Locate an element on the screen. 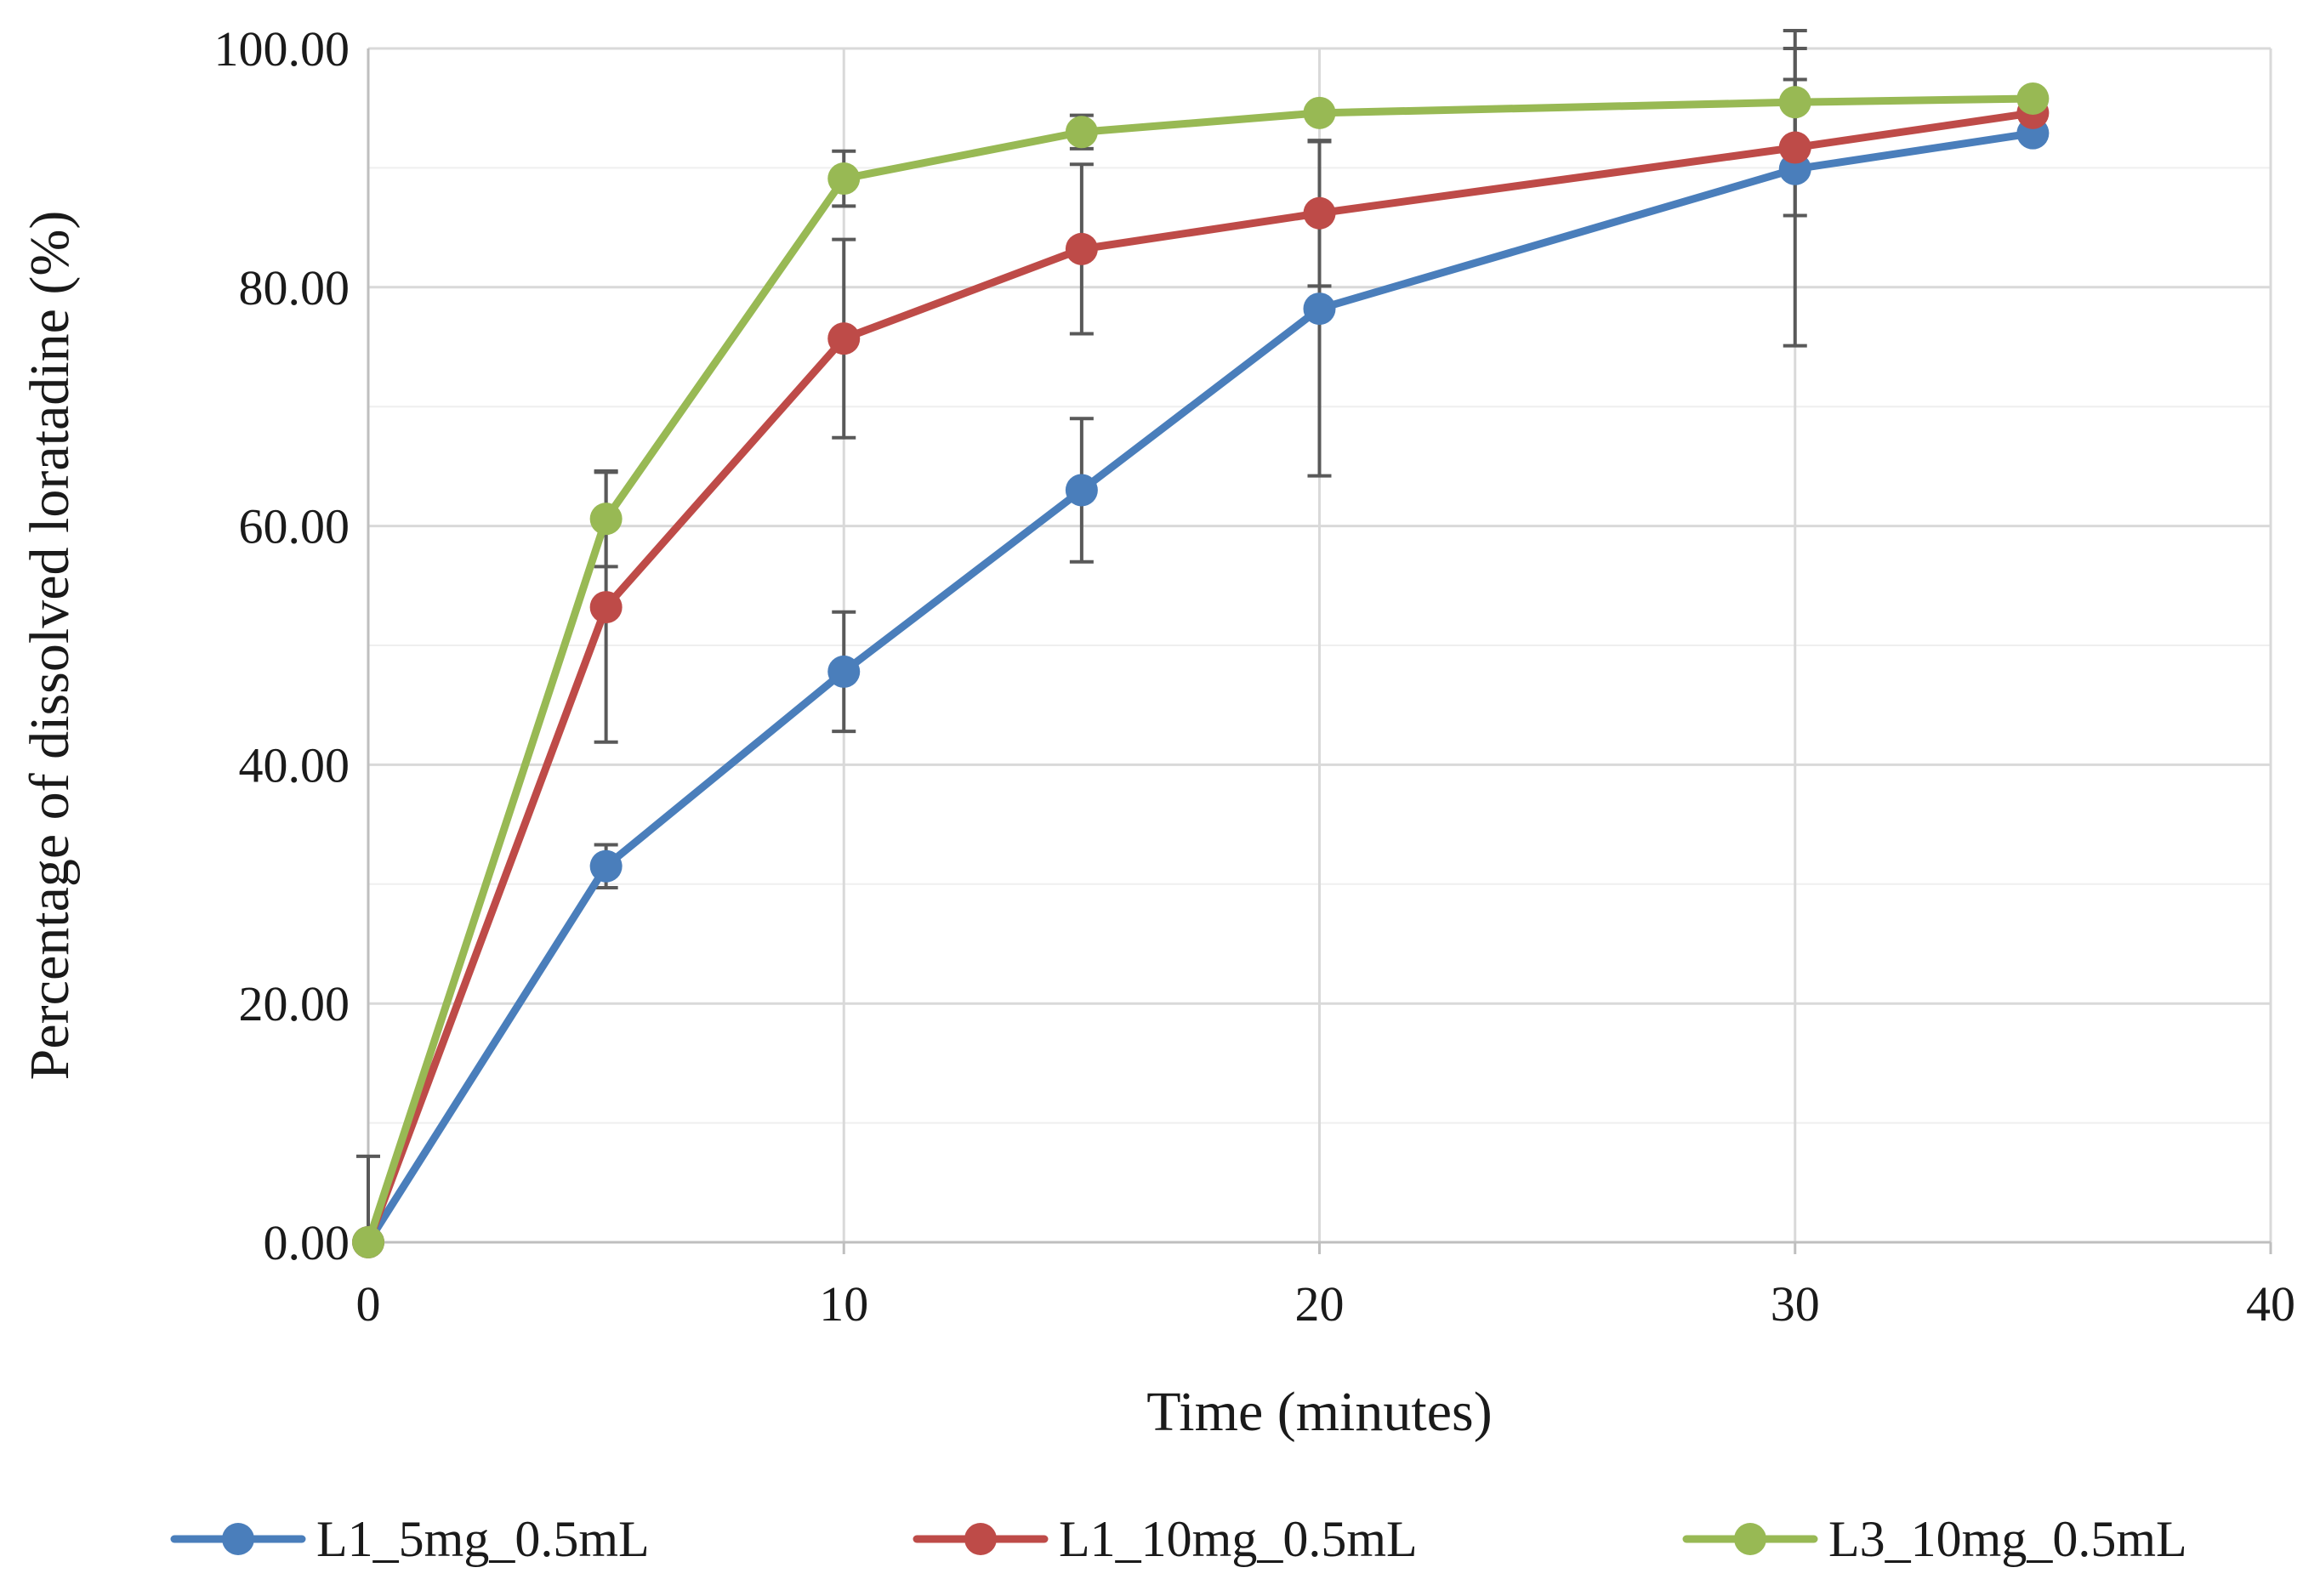 This screenshot has width=2320, height=1596. x-tick-label: 10 is located at coordinates (843, 1304).